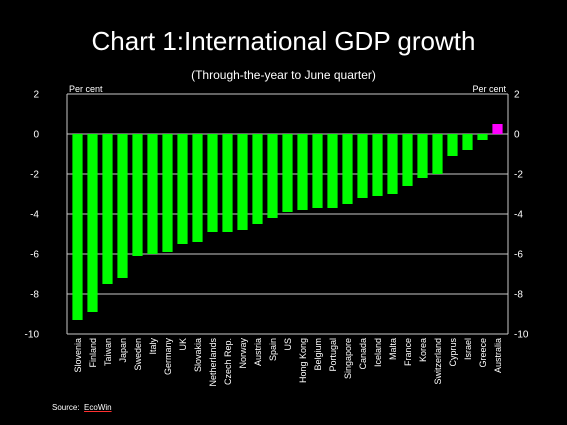  I want to click on x-category-label: Australia, so click(498, 355).